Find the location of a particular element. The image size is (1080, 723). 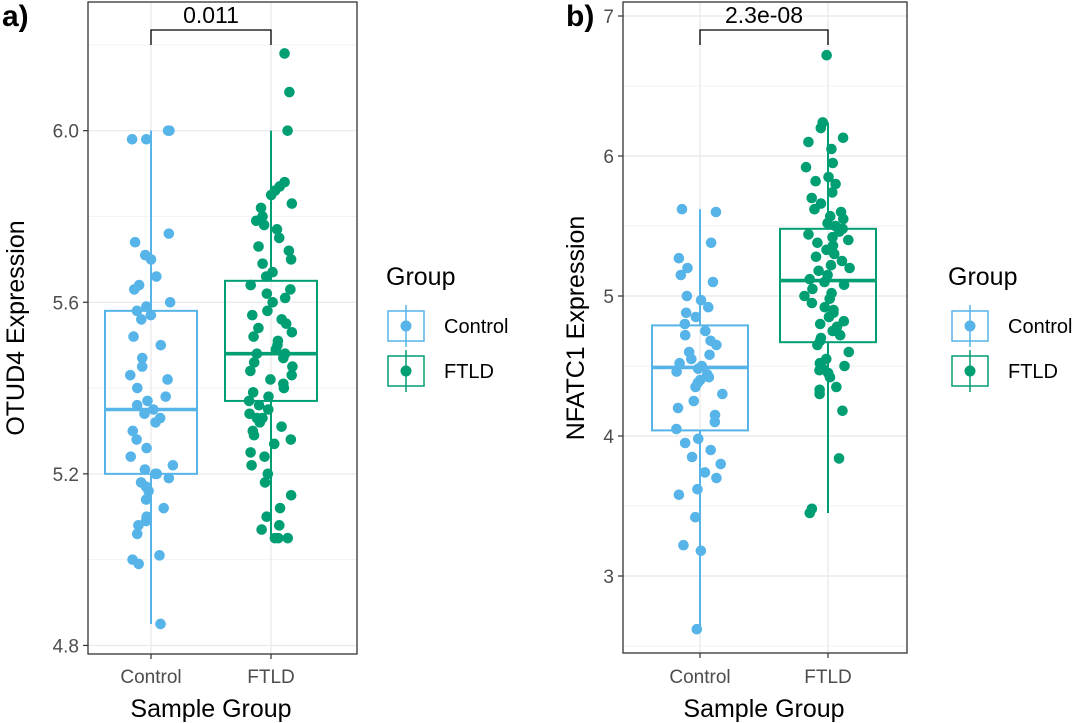

y-tick-label: 6.0 is located at coordinates (66, 132).